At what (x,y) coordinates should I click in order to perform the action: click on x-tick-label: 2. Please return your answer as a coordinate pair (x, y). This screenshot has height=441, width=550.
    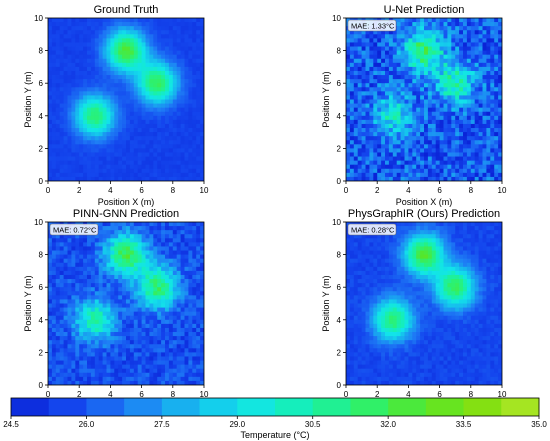
    Looking at the image, I should click on (377, 190).